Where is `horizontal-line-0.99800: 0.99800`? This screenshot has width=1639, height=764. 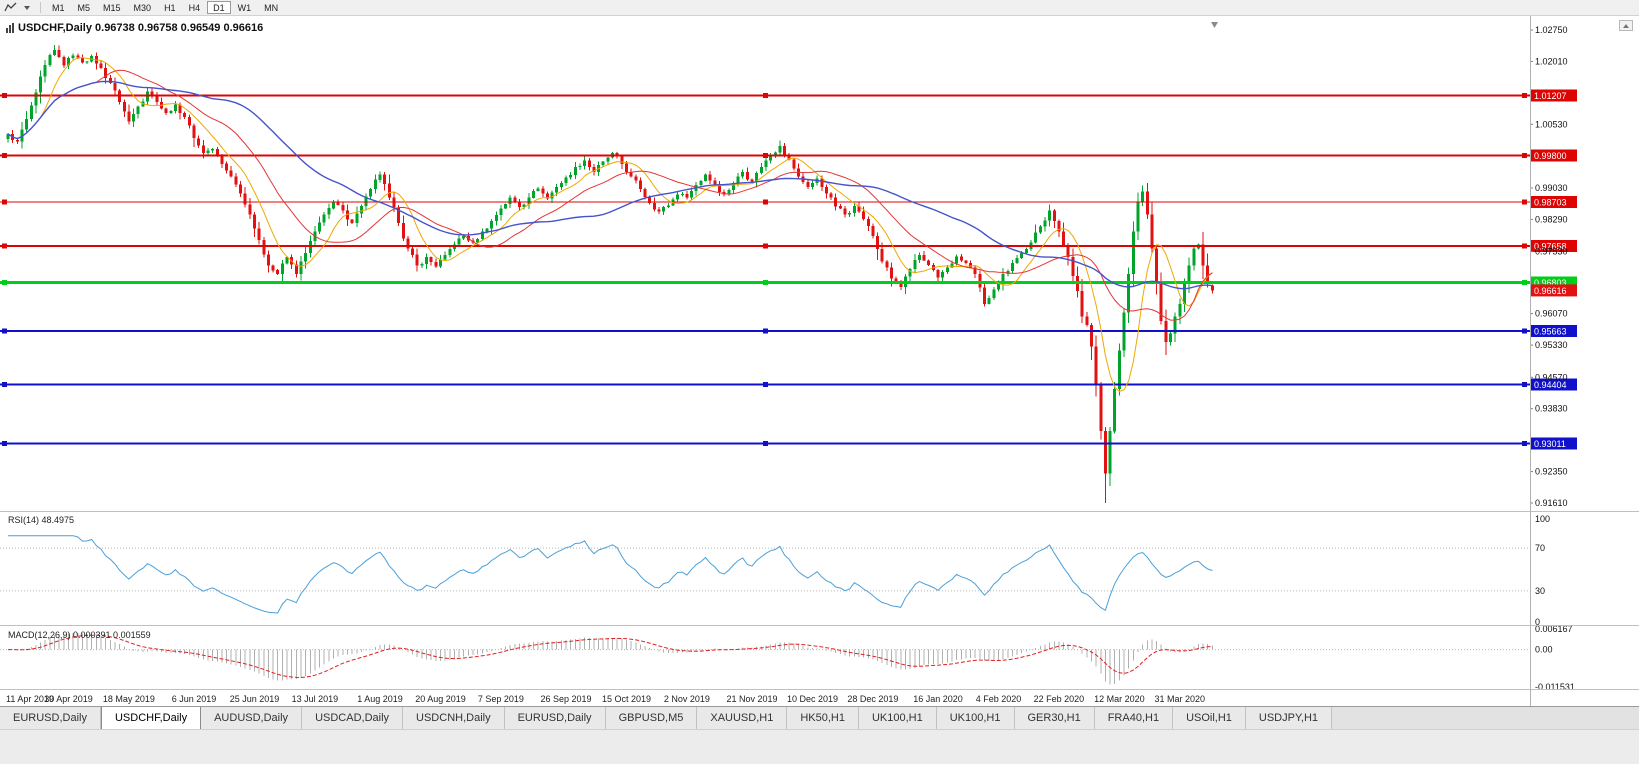 horizontal-line-0.99800: 0.99800 is located at coordinates (788, 155).